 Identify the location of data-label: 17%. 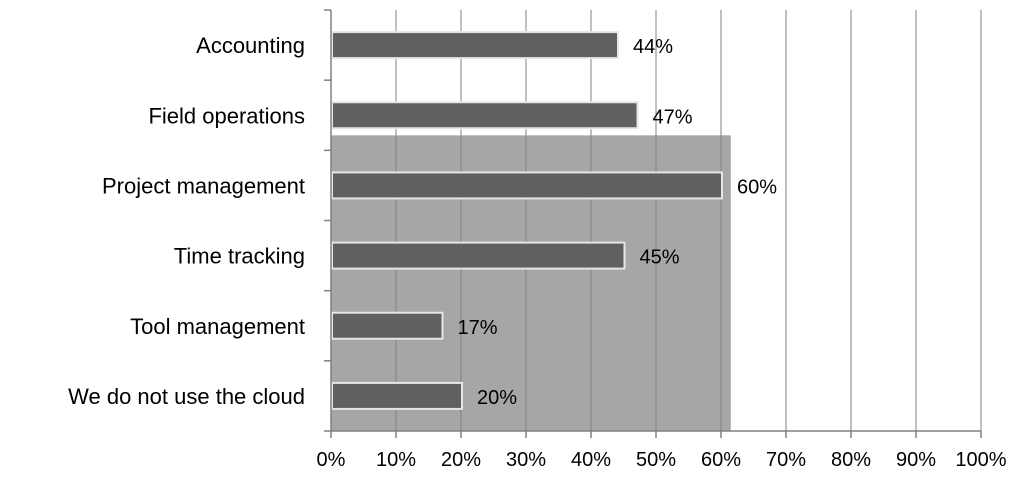
(478, 328).